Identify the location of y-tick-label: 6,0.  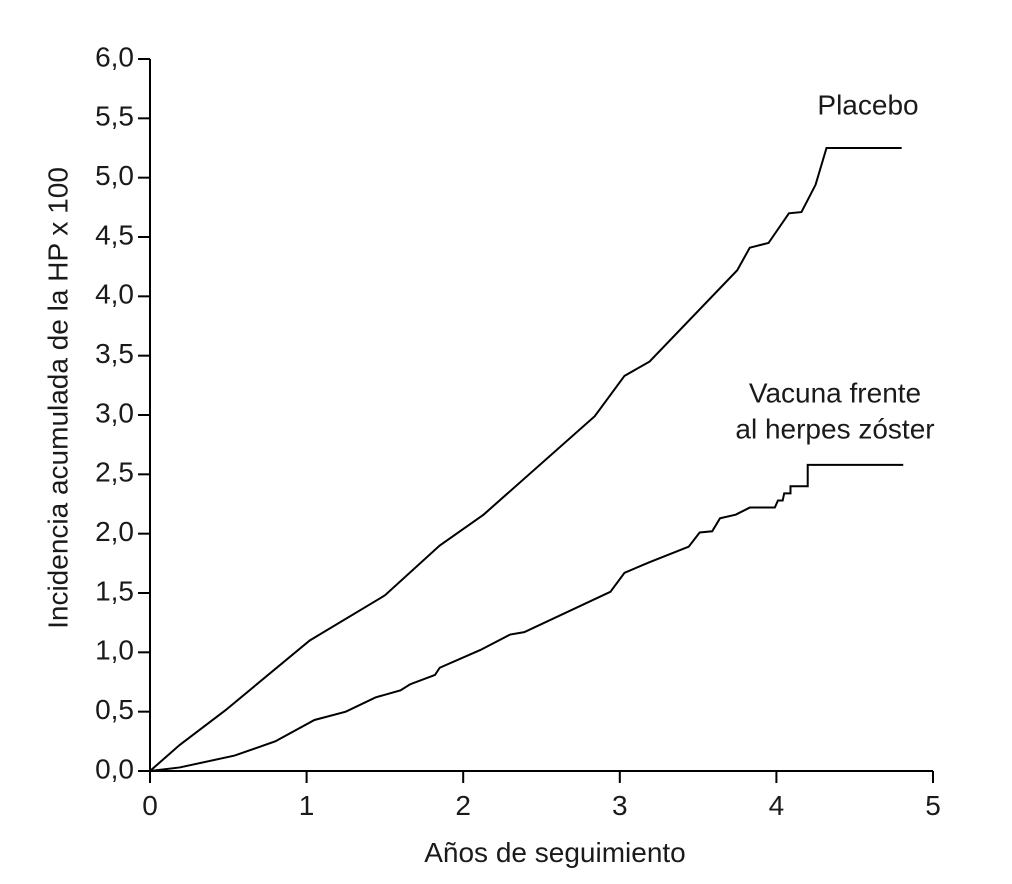
(114, 56).